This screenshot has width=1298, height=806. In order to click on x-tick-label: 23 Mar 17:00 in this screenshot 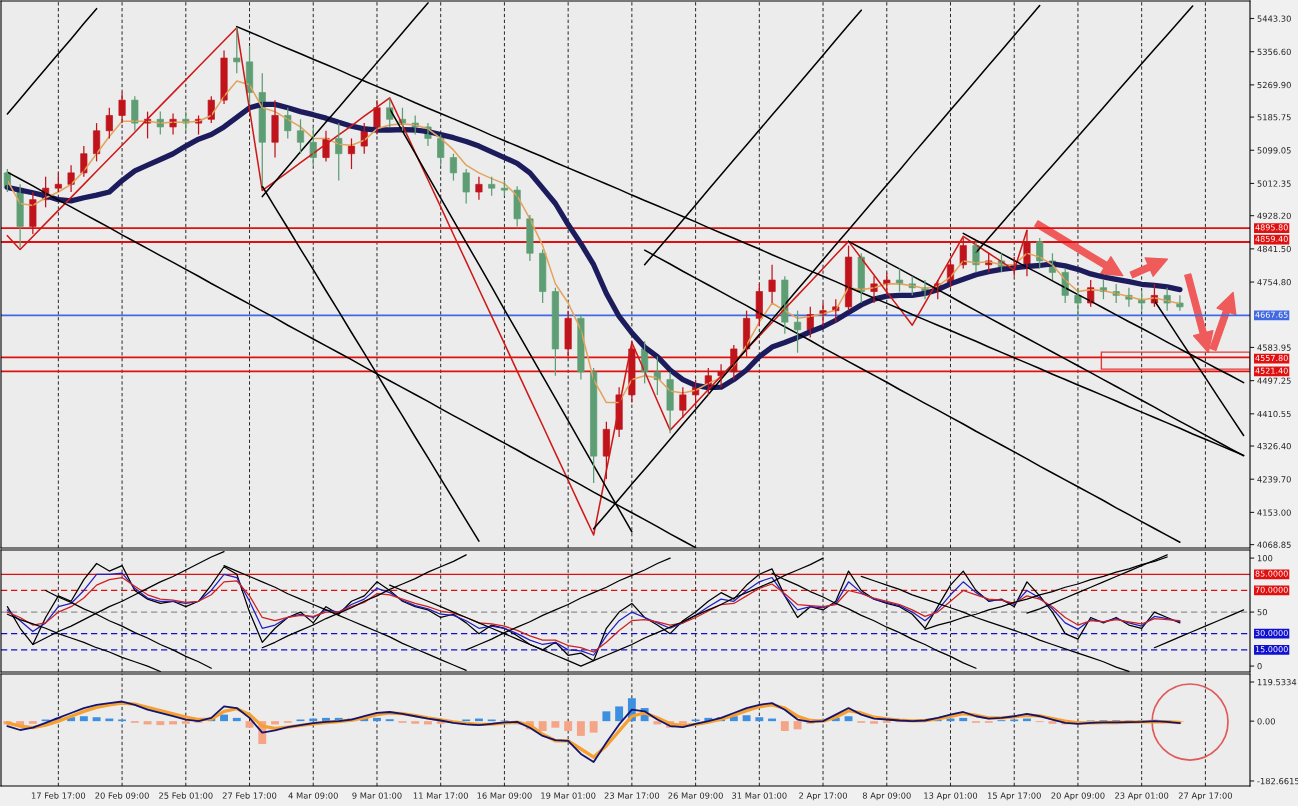, I will do `click(632, 795)`.